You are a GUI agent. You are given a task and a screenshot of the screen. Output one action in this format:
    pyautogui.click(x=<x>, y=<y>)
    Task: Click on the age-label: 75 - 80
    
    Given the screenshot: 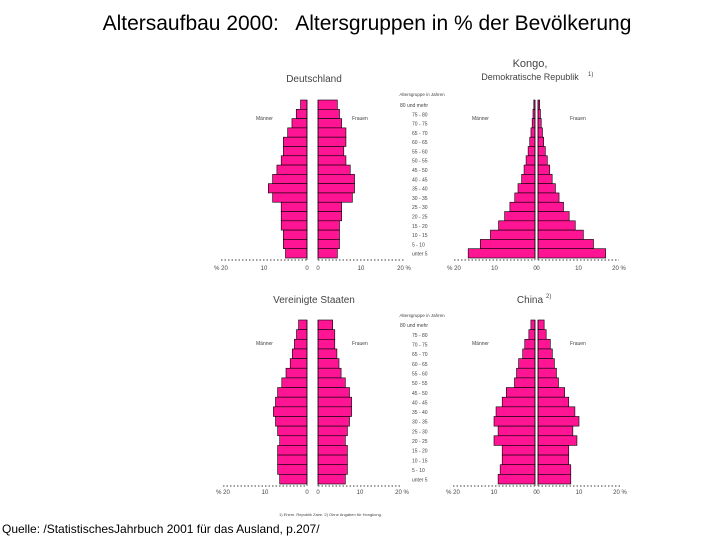 What is the action you would take?
    pyautogui.click(x=420, y=115)
    